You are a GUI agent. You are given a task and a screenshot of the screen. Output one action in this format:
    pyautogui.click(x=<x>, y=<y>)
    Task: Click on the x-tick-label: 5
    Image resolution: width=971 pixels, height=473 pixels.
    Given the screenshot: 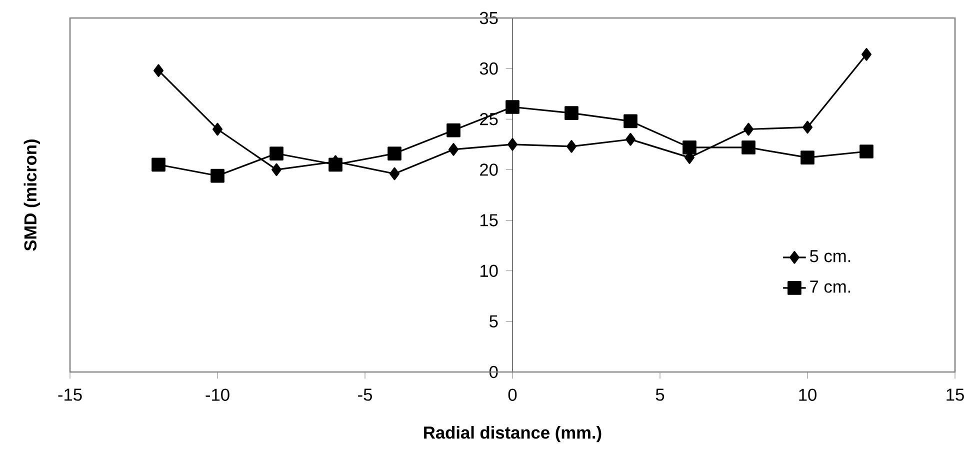 What is the action you would take?
    pyautogui.click(x=660, y=394)
    